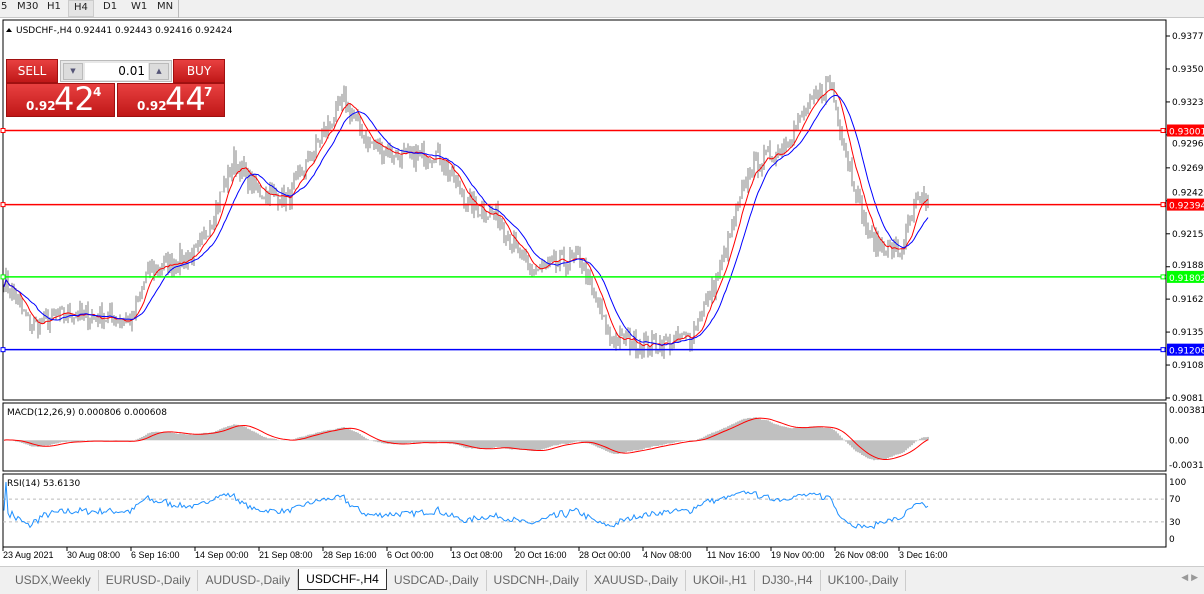 The width and height of the screenshot is (1204, 594). What do you see at coordinates (110, 6) in the screenshot?
I see `timeframe-D1: D1` at bounding box center [110, 6].